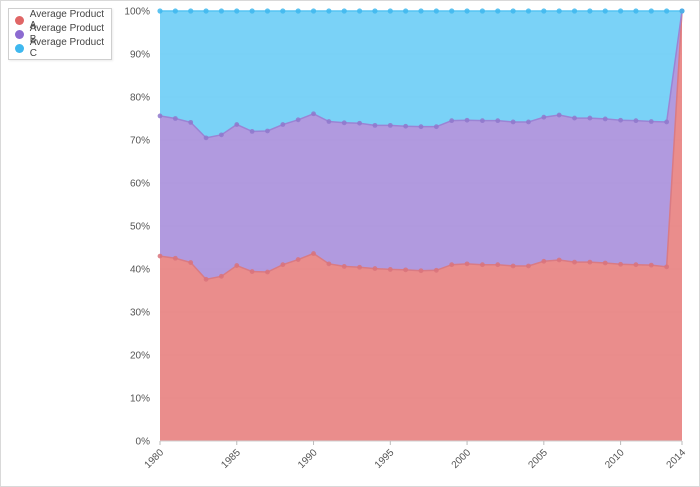  I want to click on legend-item-product-b: Average Product B, so click(63, 34).